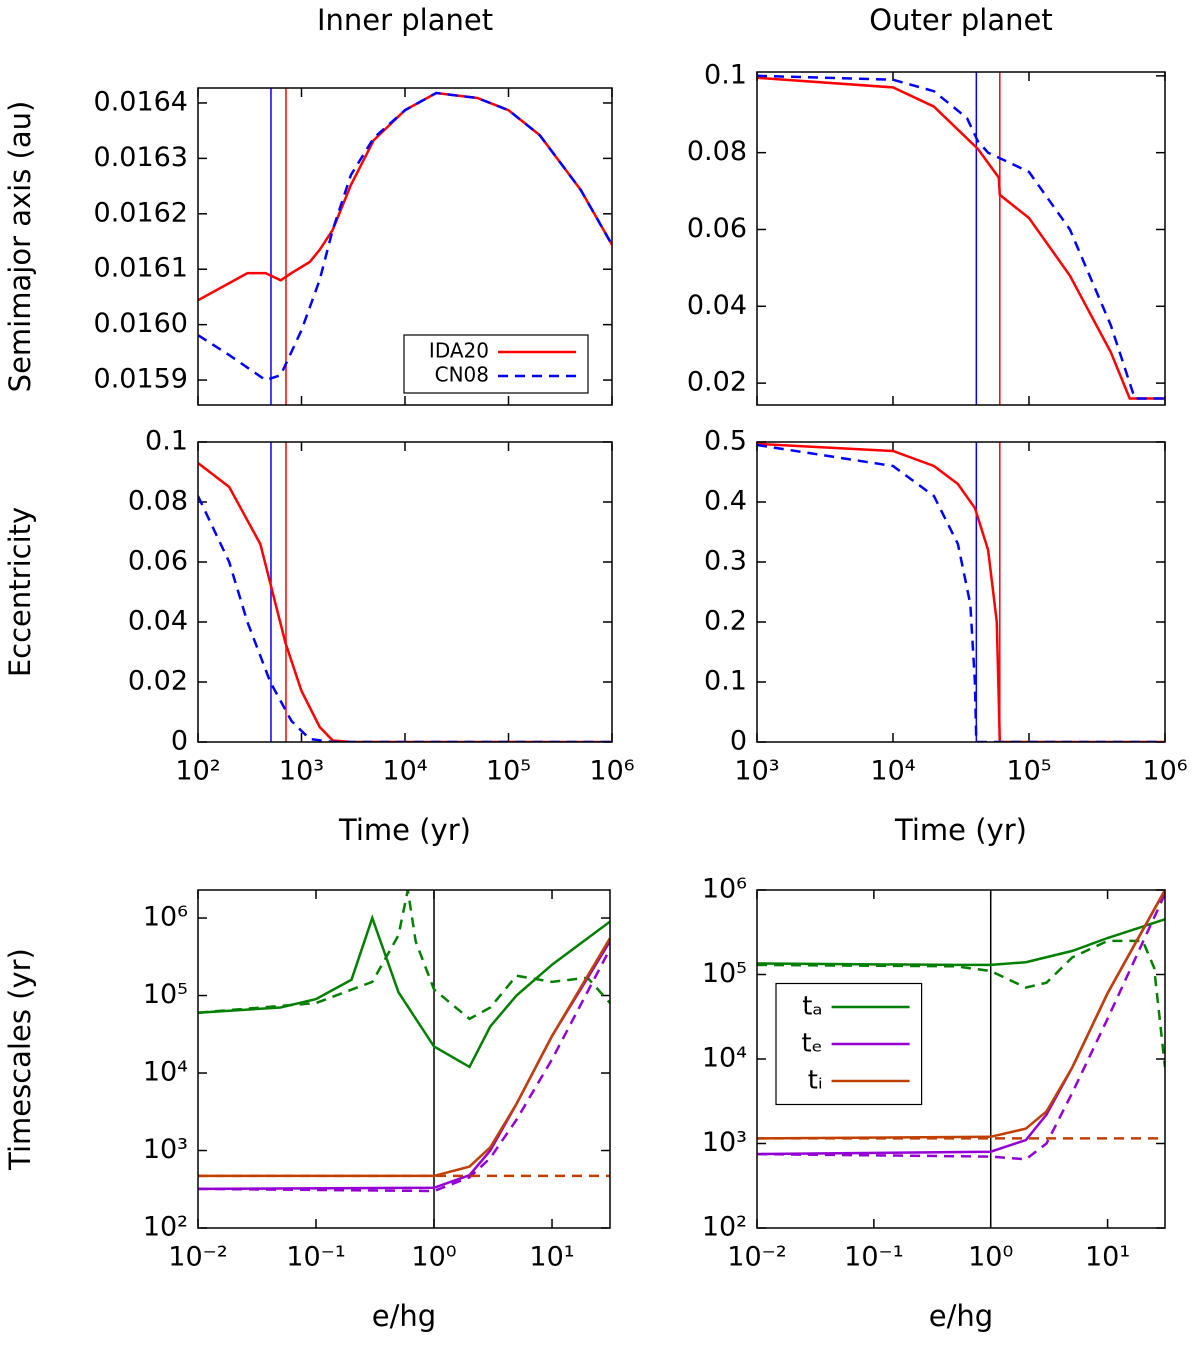 Image resolution: width=1200 pixels, height=1352 pixels. I want to click on panel: 0.02 0.04 0.06 0.08 0.1 Outer planet, so click(926, 204).